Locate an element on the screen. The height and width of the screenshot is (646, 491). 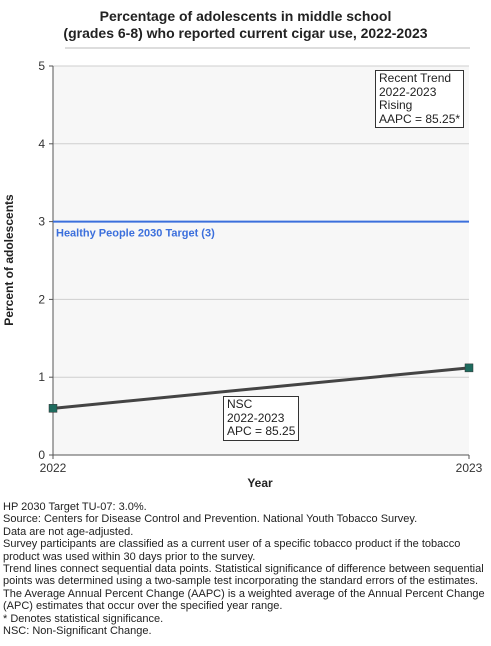
series-layer is located at coordinates (261, 388).